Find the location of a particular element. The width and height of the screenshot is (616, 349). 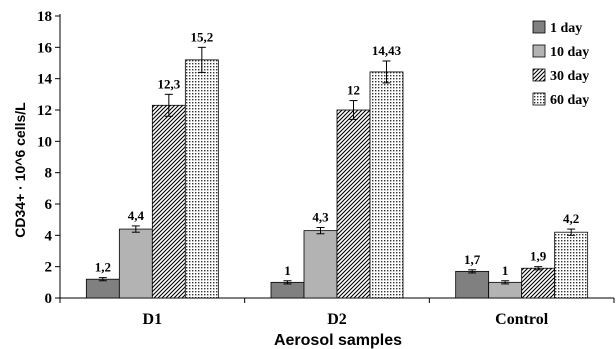

data-label: 1,7 is located at coordinates (472, 259).